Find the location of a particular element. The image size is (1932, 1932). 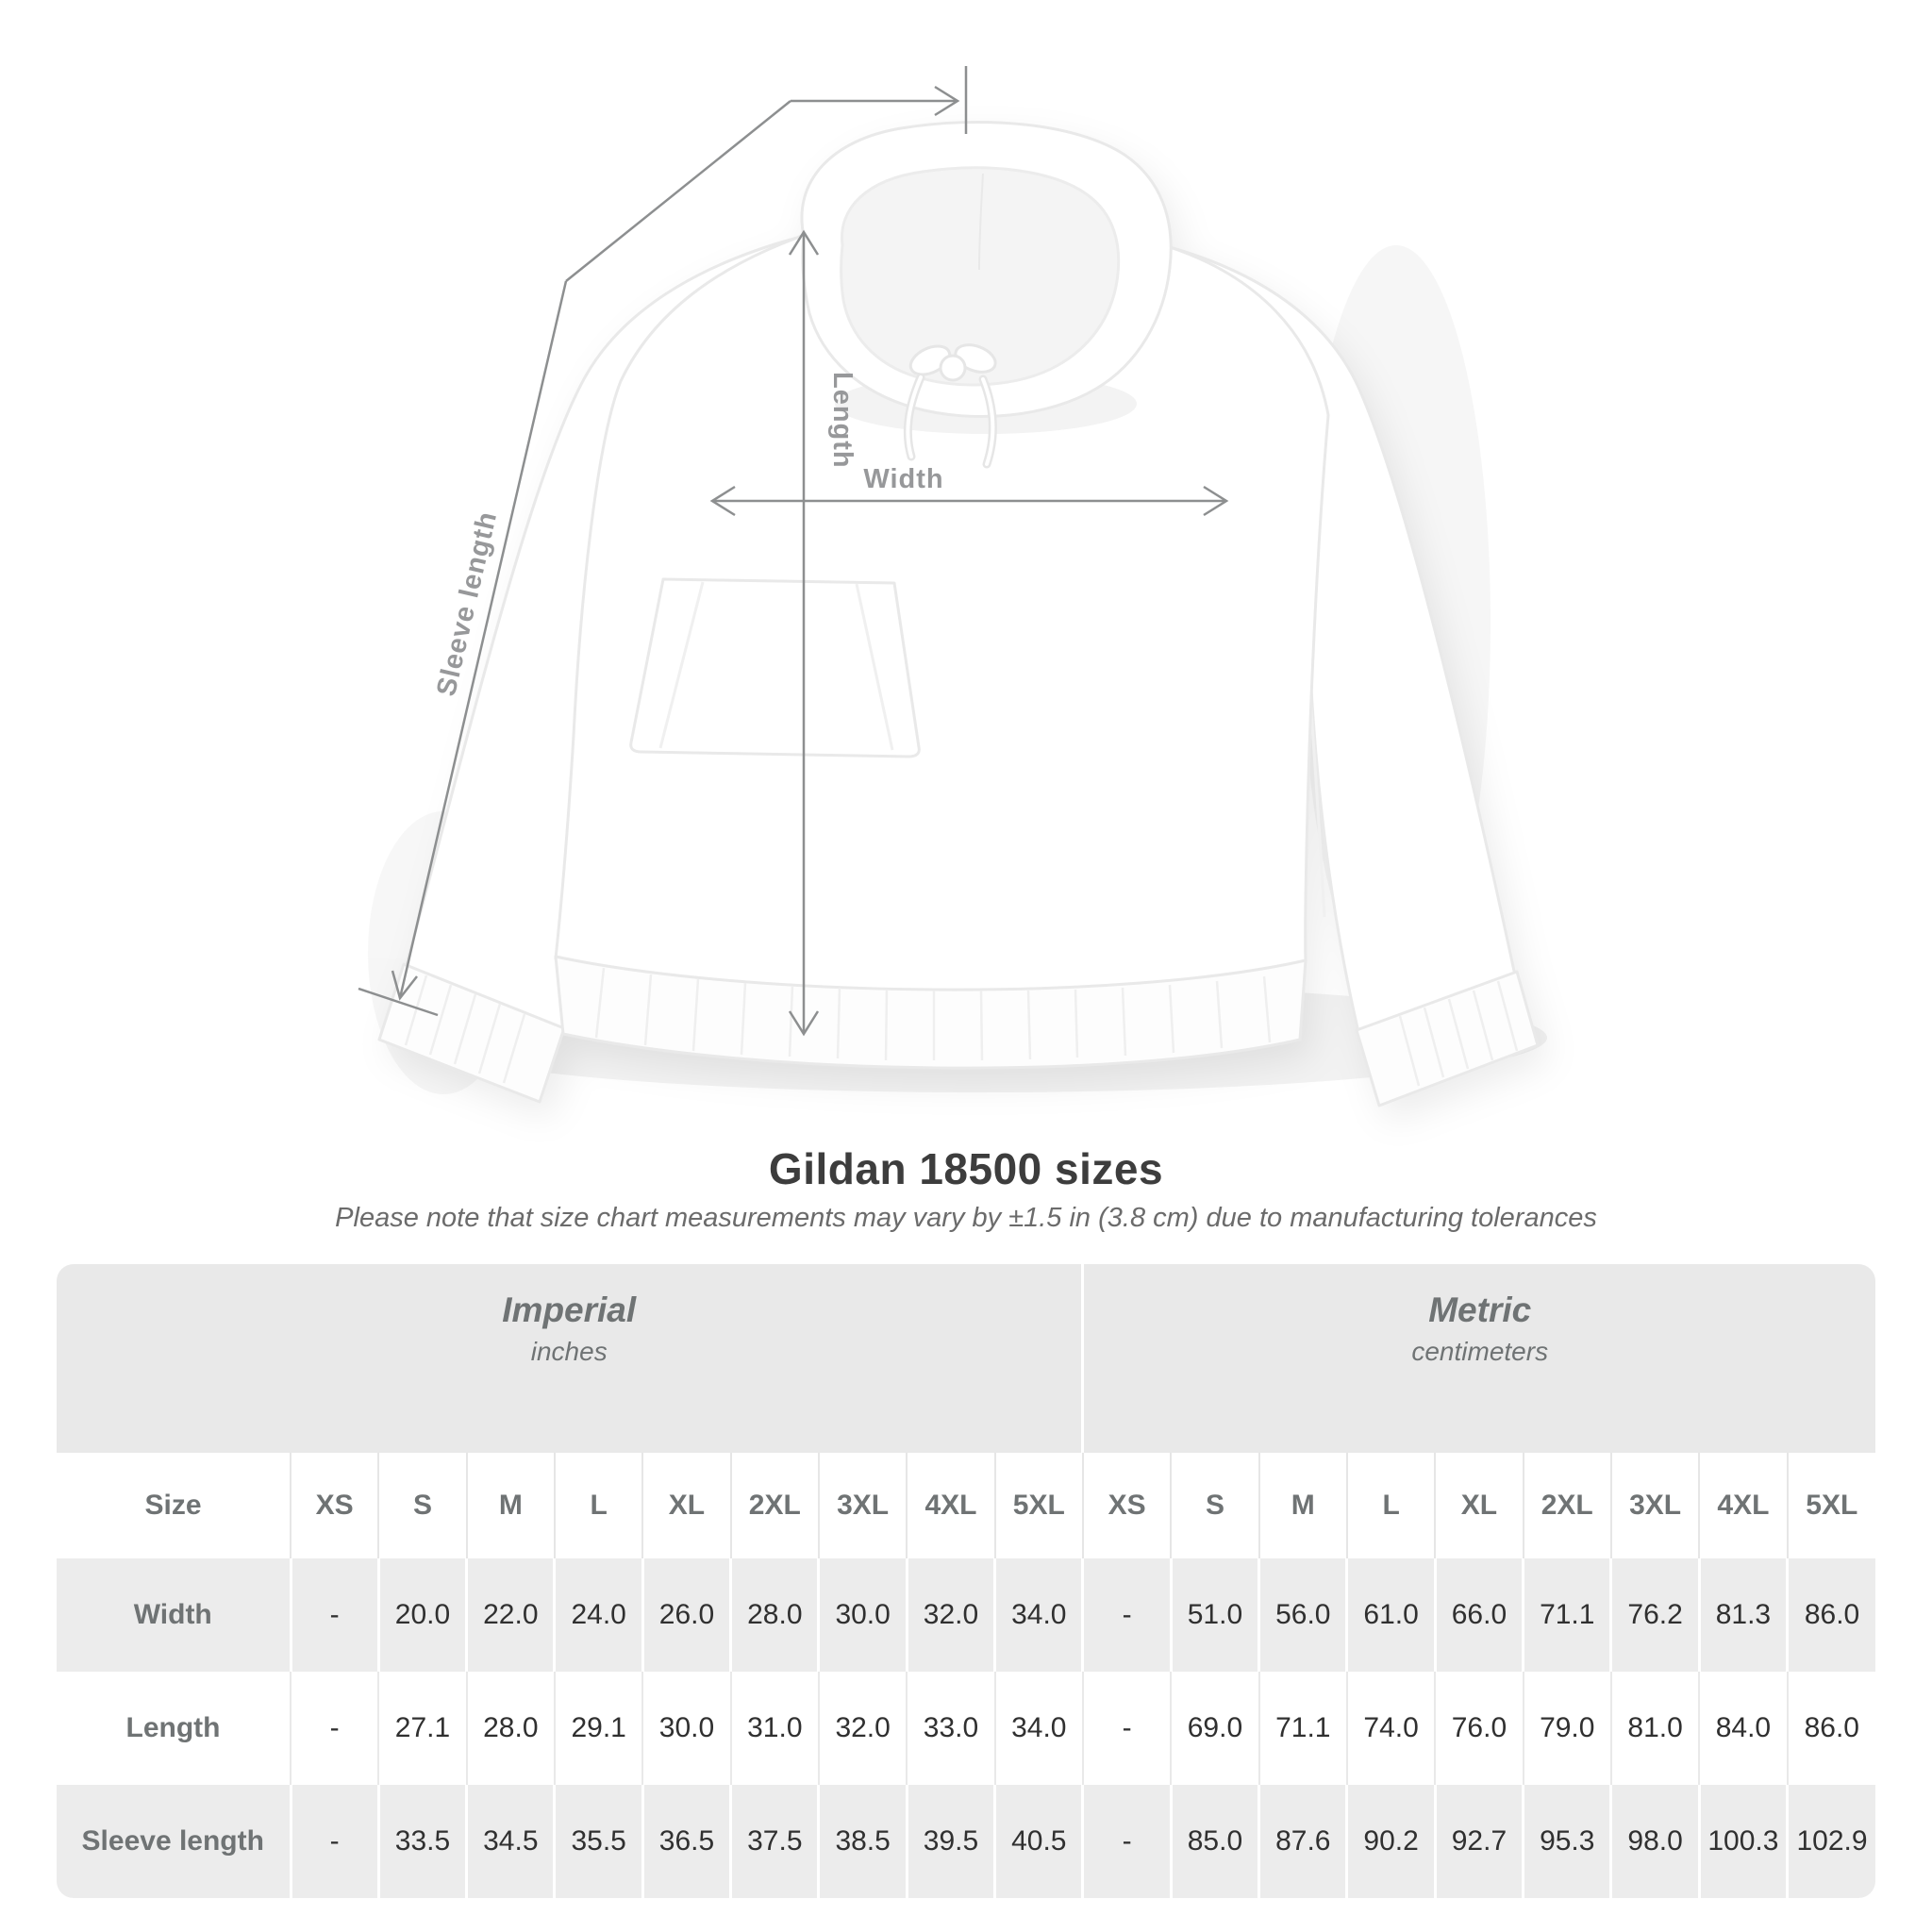

value-cell: 81.3 is located at coordinates (1743, 1615).